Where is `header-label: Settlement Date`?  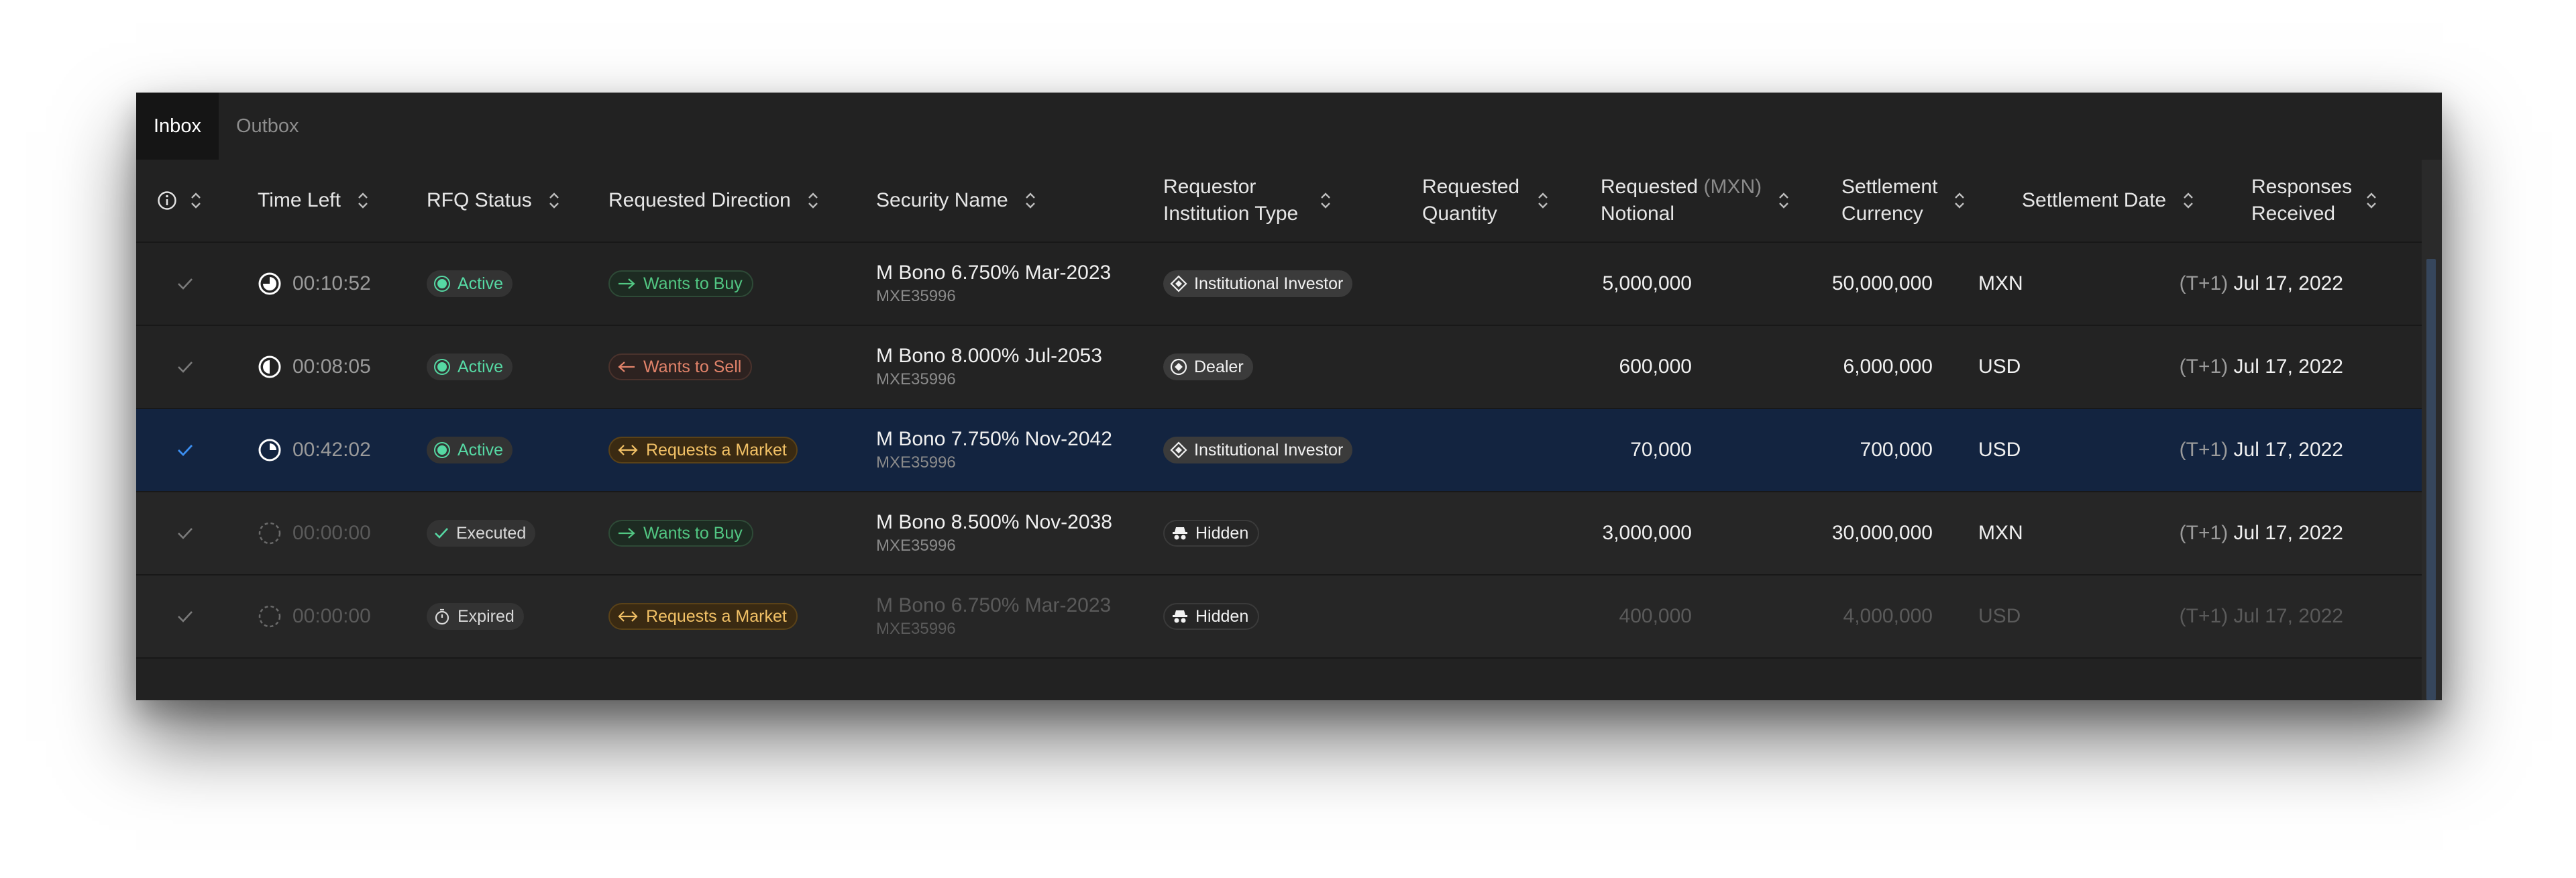
header-label: Settlement Date is located at coordinates (2094, 200).